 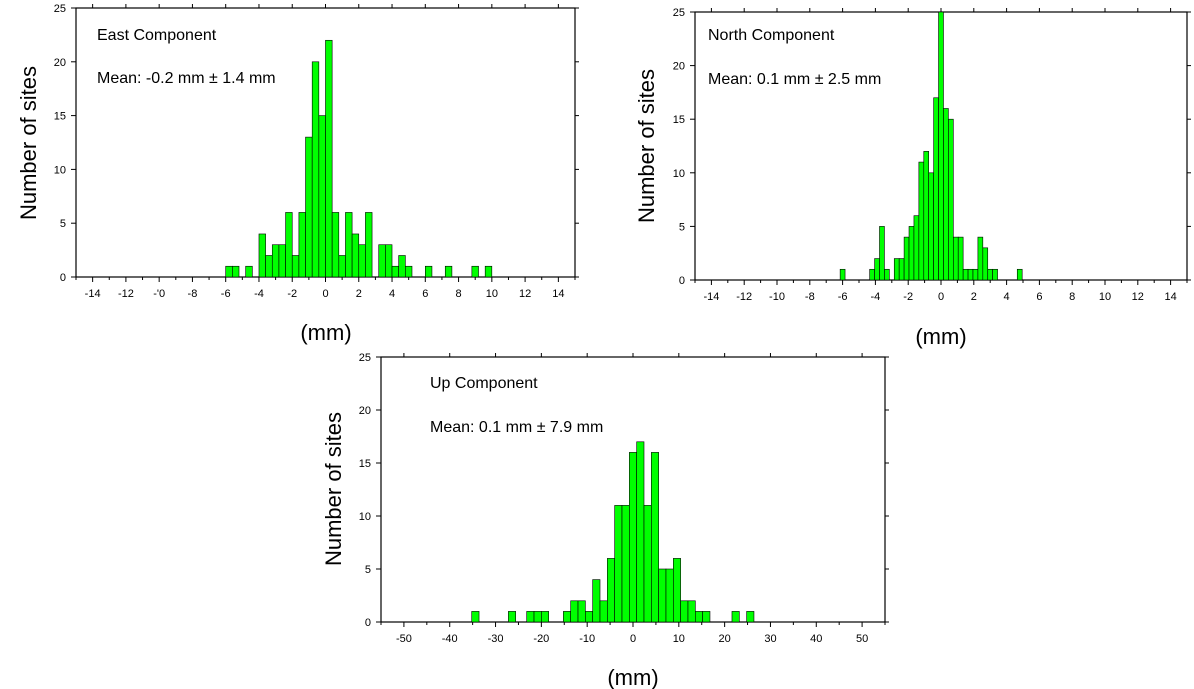 I want to click on chart-title: North Component, so click(x=771, y=35).